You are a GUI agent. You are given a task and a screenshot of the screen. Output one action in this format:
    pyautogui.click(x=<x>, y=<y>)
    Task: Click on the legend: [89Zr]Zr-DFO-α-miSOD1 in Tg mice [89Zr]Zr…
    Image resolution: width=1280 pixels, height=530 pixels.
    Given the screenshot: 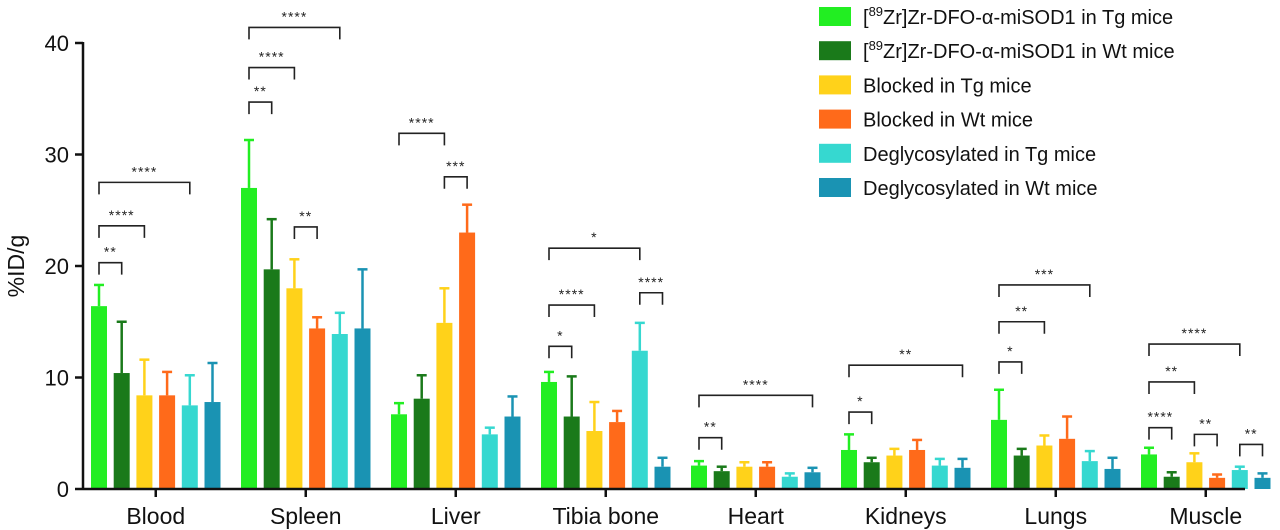 What is the action you would take?
    pyautogui.click(x=997, y=102)
    